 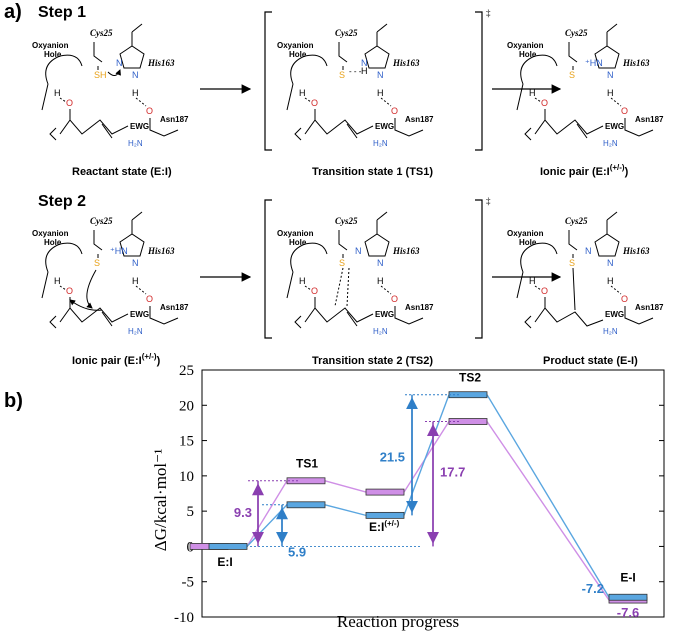 I want to click on his-n-atom: N, so click(x=588, y=251).